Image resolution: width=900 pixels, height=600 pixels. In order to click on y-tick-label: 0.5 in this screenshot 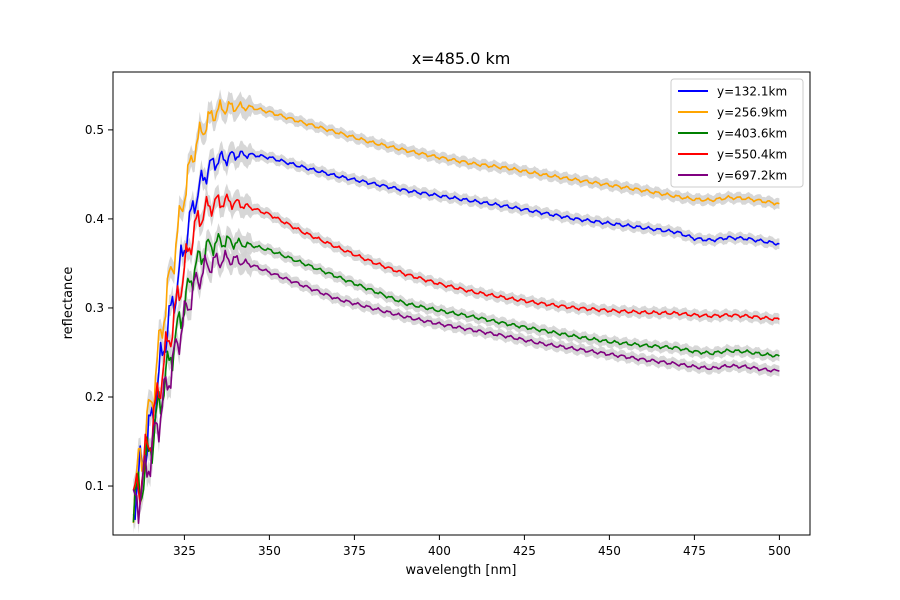, I will do `click(94, 130)`.